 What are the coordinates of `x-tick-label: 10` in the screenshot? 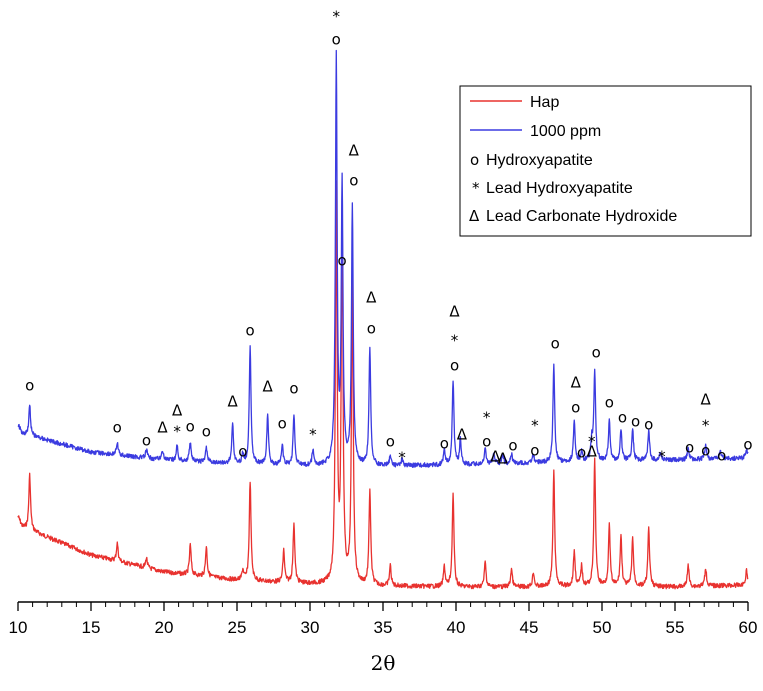 It's located at (18, 627).